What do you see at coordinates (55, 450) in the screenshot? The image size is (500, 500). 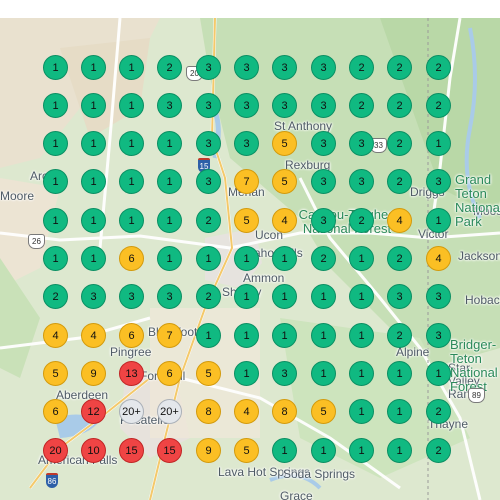 I see `cluster-marker: 20` at bounding box center [55, 450].